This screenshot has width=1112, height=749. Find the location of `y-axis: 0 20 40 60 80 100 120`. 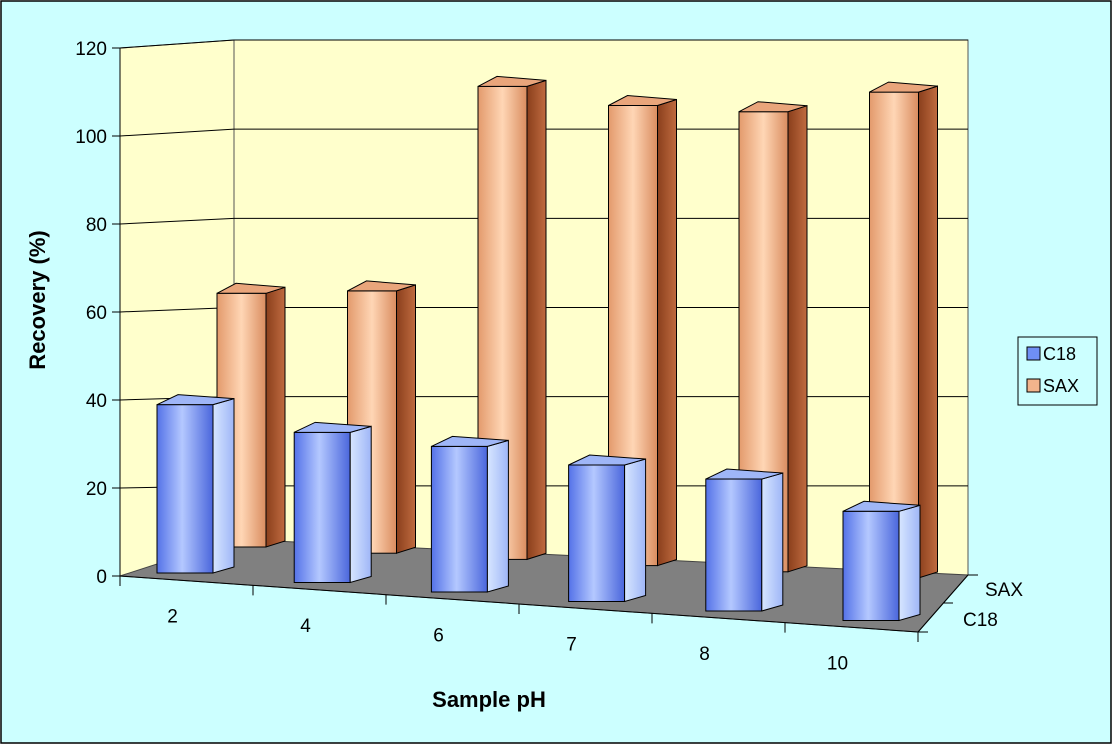

y-axis: 0 20 40 60 80 100 120 is located at coordinates (98, 313).